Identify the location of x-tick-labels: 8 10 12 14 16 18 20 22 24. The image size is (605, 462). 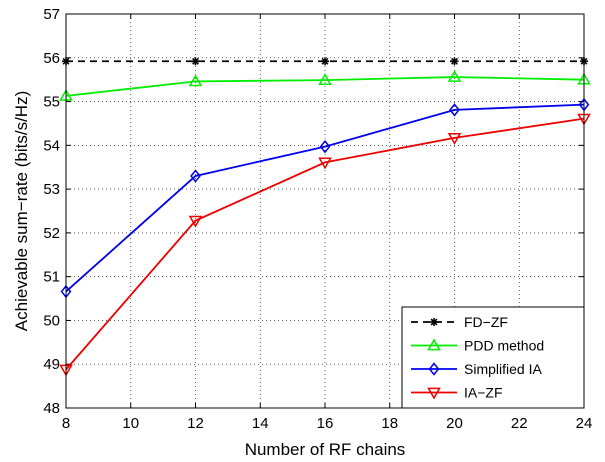
(327, 423).